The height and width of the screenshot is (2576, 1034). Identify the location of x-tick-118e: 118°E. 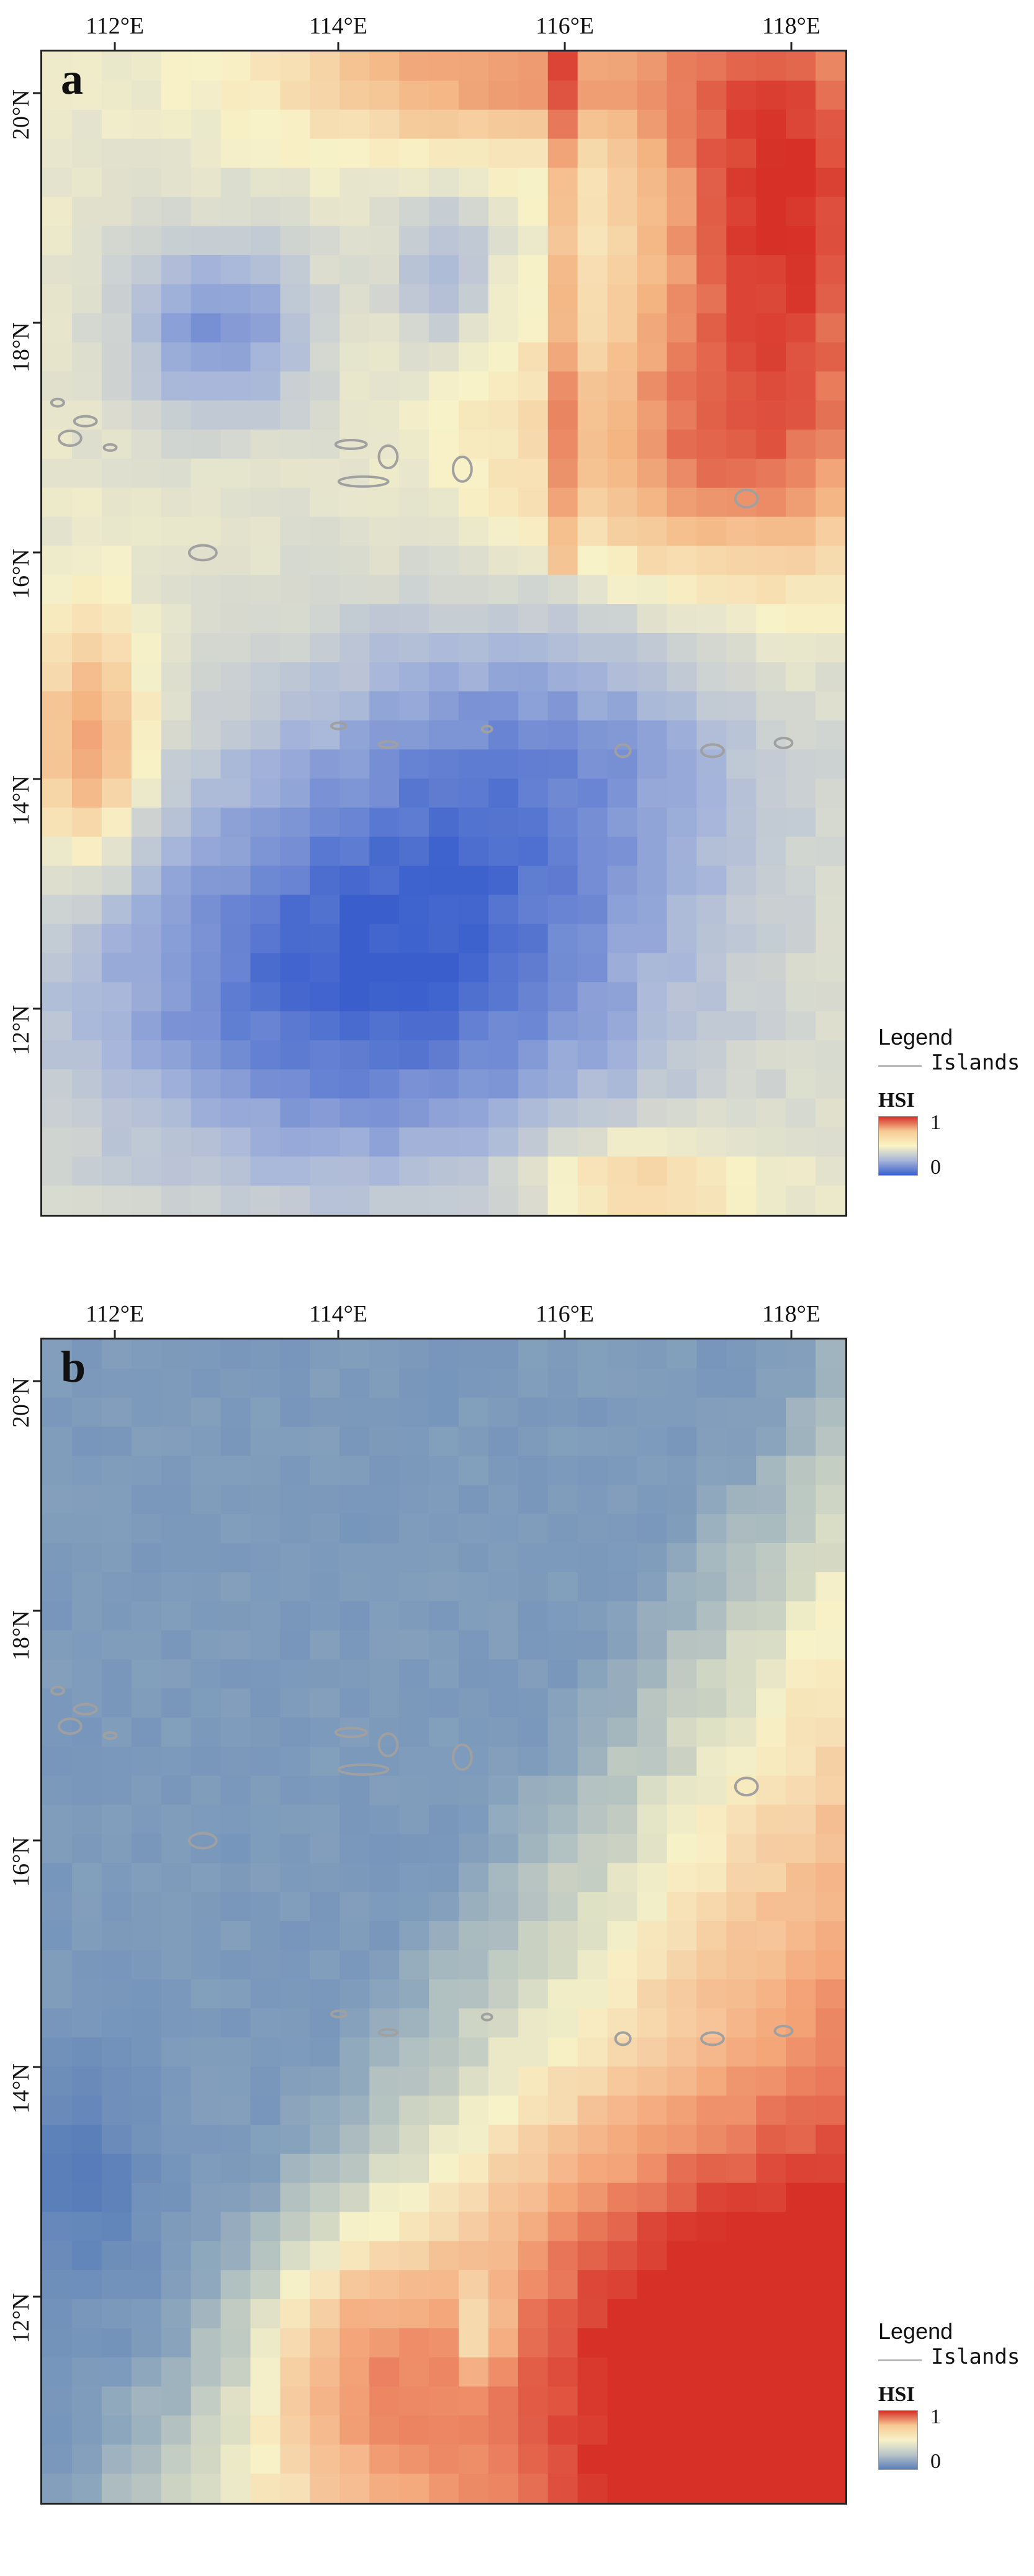
(791, 26).